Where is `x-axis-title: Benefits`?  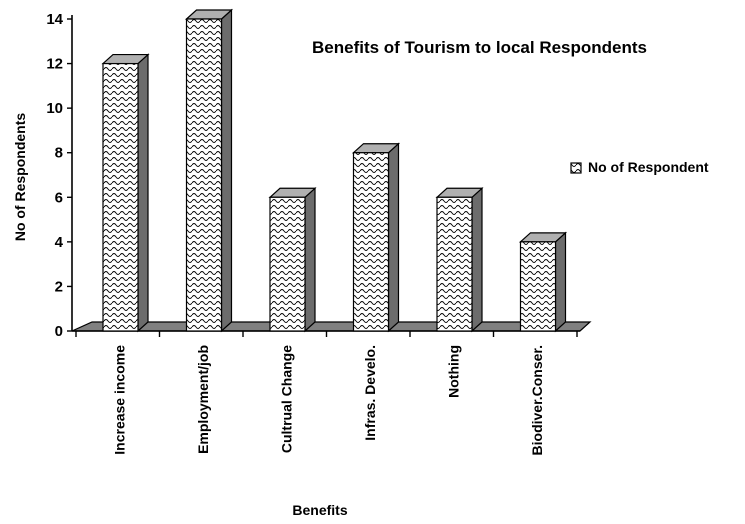
x-axis-title: Benefits is located at coordinates (319, 510).